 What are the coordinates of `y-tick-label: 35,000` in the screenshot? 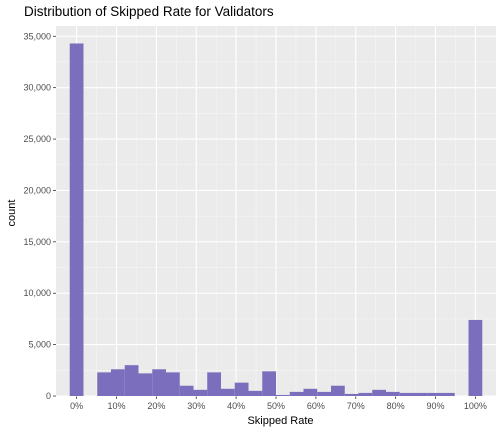 It's located at (37, 36).